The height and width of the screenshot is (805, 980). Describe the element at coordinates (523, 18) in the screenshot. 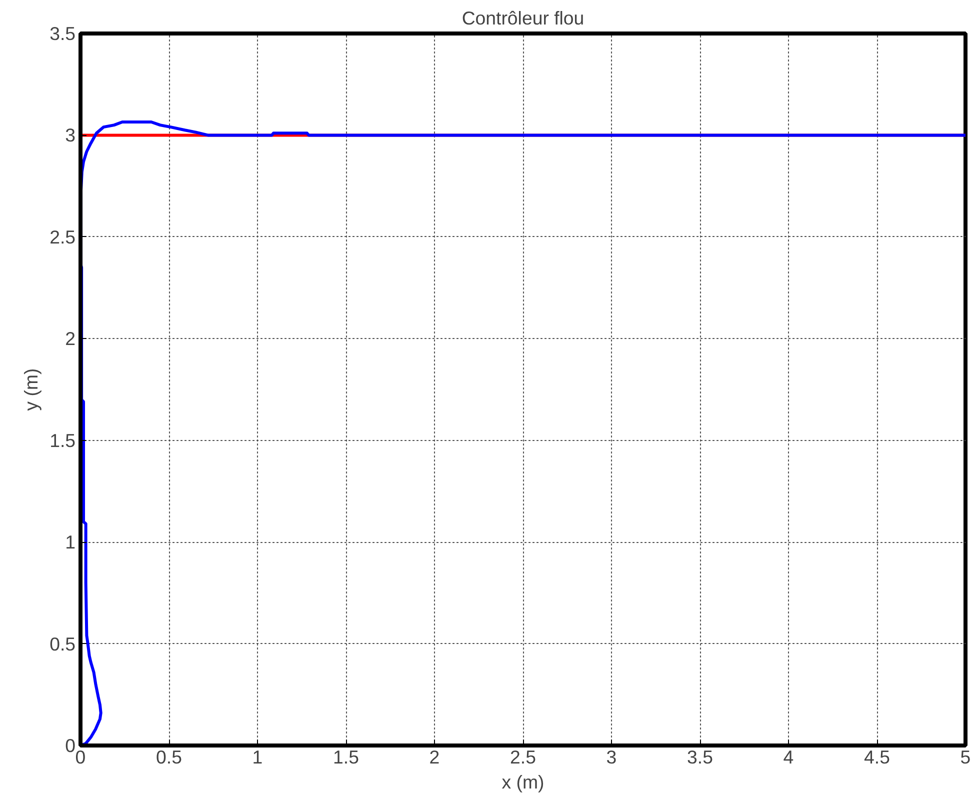

I see `chart-title: Contrôleur flou` at that location.